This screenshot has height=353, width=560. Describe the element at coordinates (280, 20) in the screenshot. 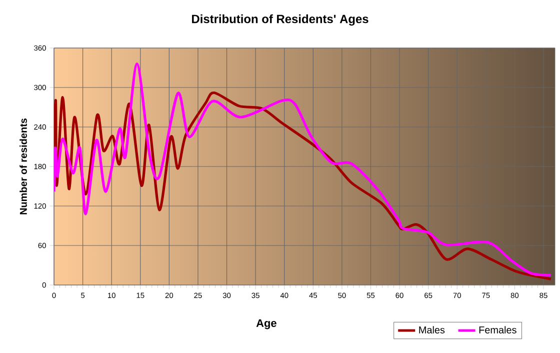

I see `chart-title: Distribution of Residents' Ages` at that location.